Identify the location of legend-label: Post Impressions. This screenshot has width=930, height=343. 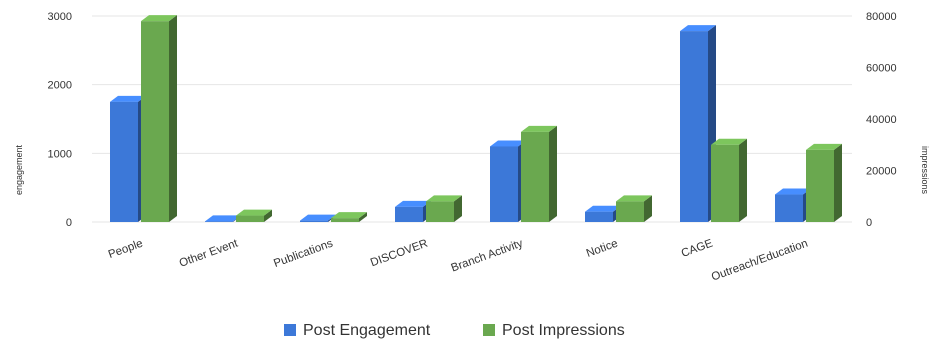
(563, 330).